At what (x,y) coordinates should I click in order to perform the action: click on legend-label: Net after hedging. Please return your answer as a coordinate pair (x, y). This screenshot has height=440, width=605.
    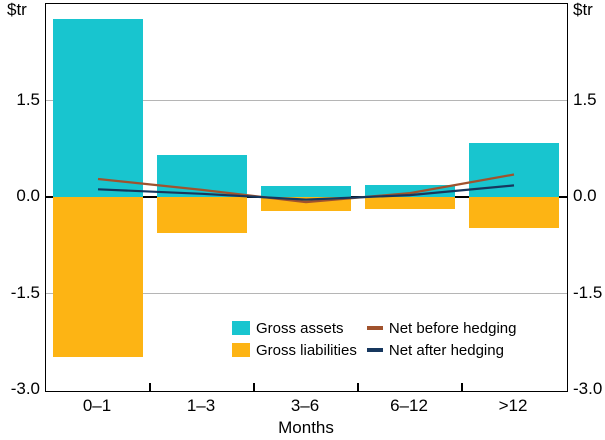
    Looking at the image, I should click on (446, 350).